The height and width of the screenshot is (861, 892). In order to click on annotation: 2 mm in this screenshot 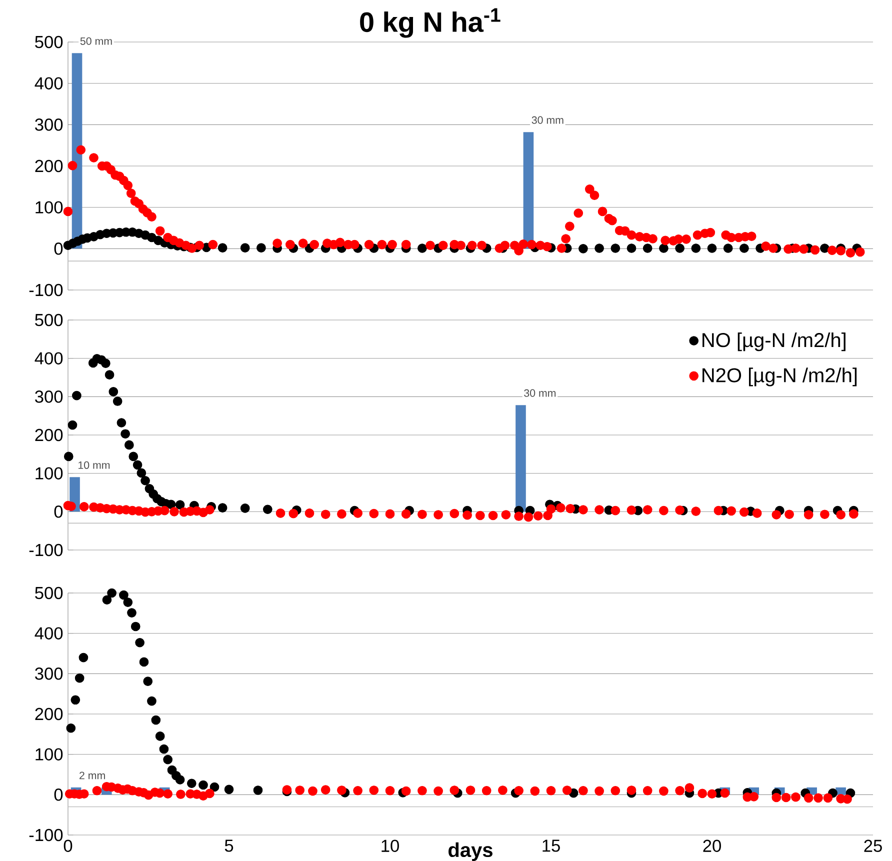, I will do `click(92, 776)`.